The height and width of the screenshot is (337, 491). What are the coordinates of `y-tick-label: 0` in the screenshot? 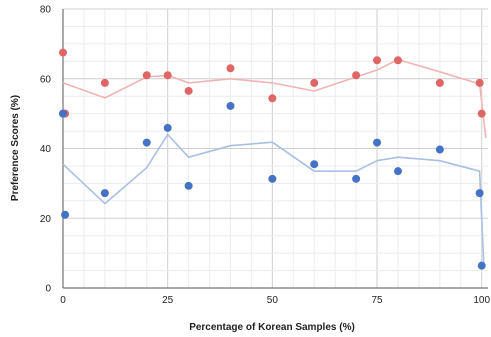 It's located at (48, 289).